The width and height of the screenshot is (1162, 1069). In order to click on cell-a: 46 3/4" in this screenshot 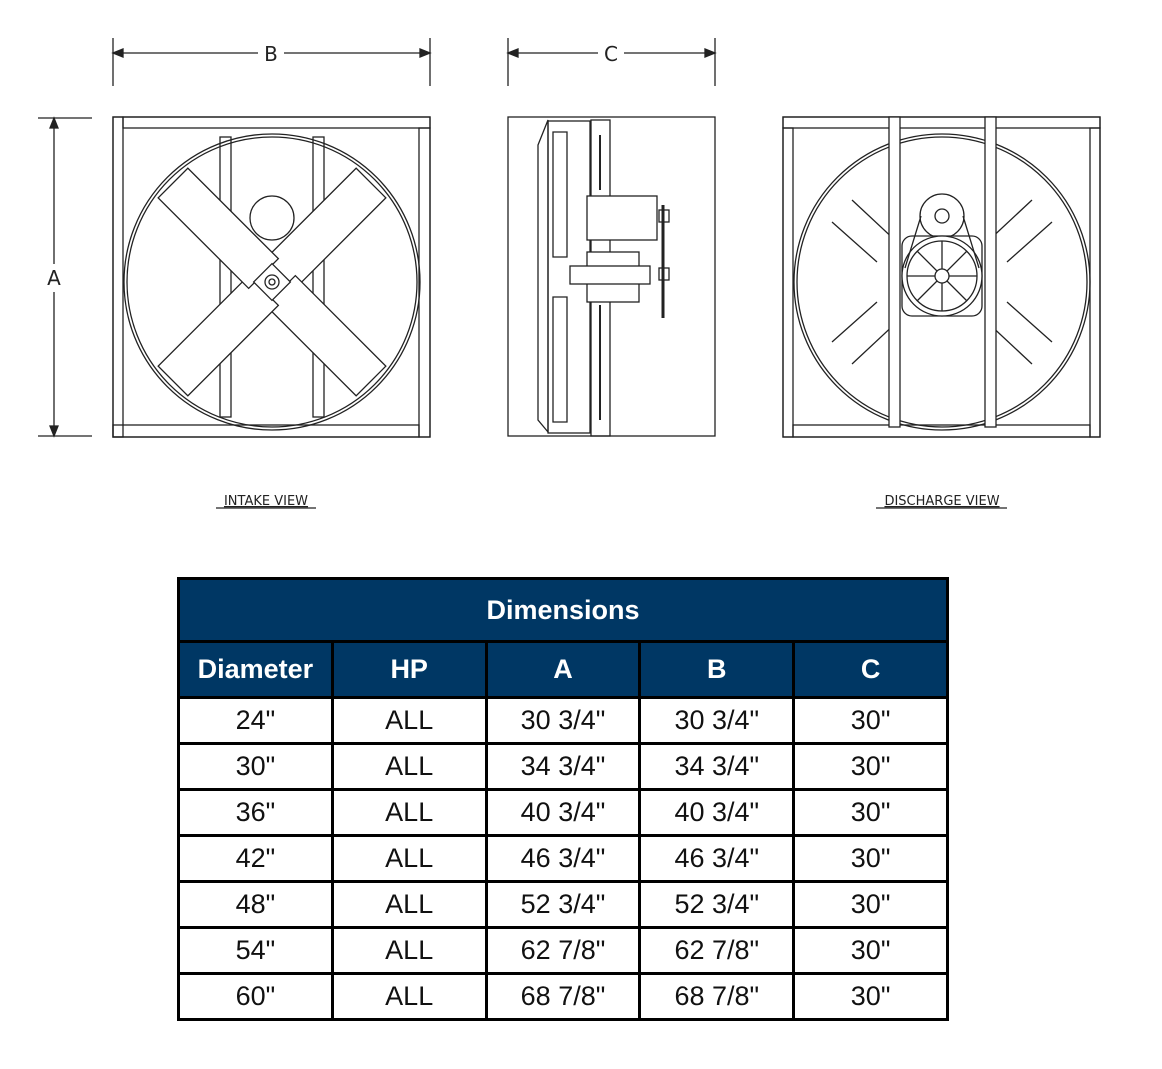, I will do `click(563, 858)`.